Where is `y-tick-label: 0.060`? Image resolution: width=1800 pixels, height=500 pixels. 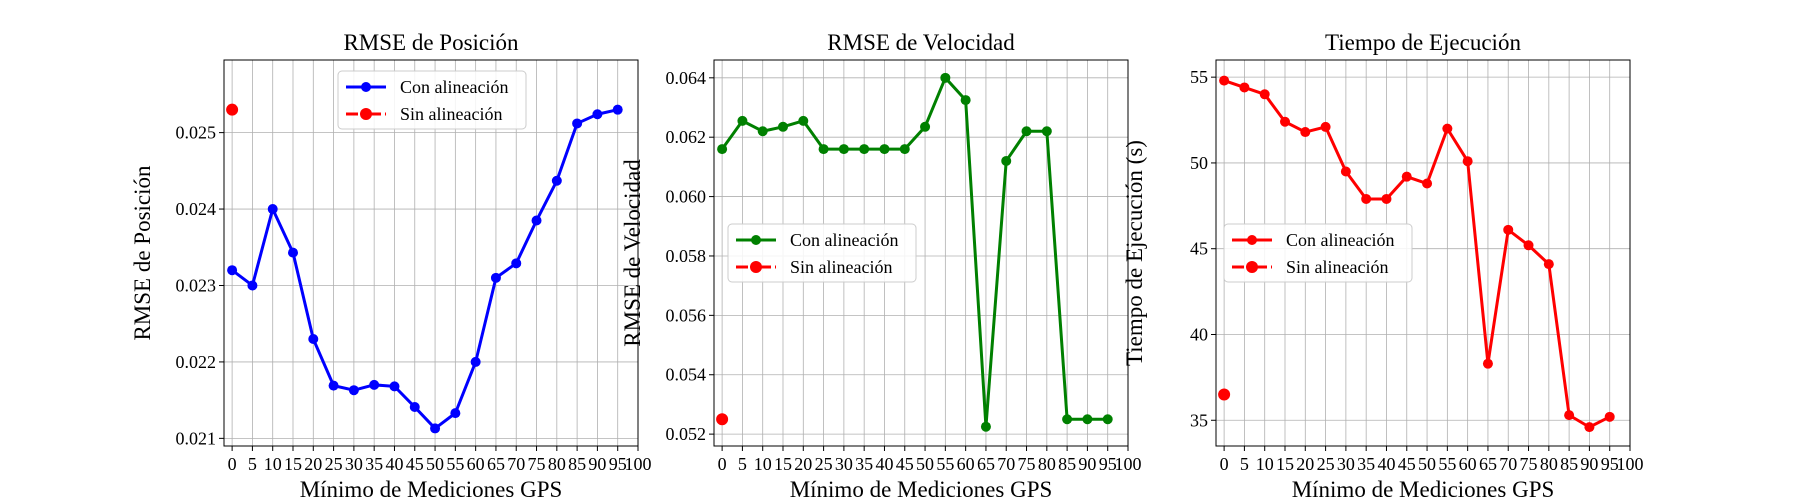
y-tick-label: 0.060 is located at coordinates (686, 197).